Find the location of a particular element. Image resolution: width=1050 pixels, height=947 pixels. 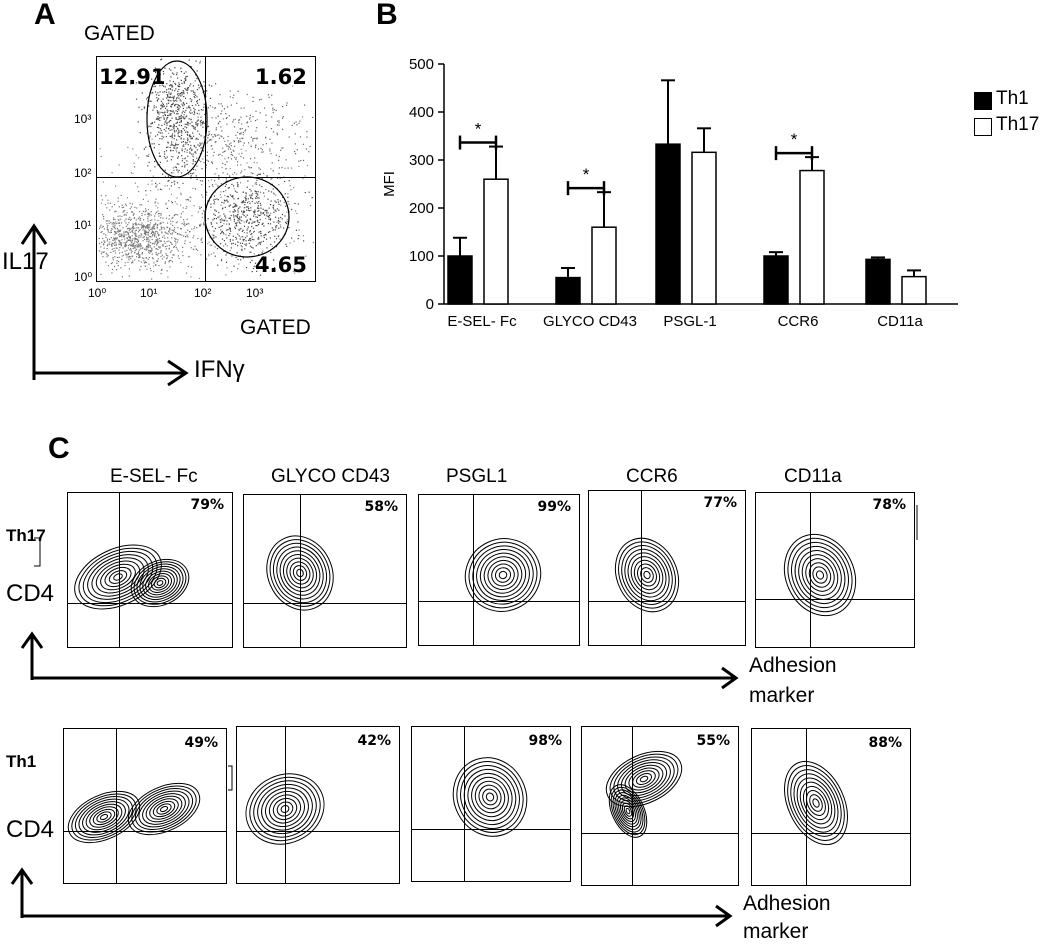

col-header-ccr6: CCR6 is located at coordinates (652, 476).